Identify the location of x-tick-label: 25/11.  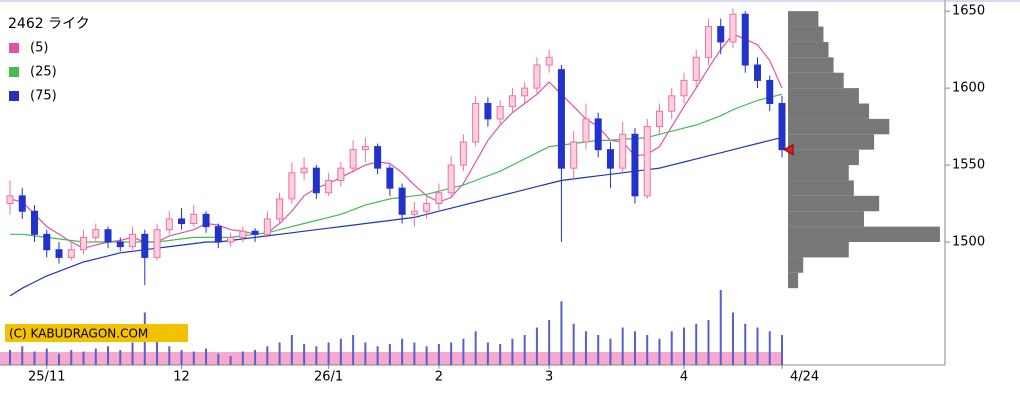
(46, 377).